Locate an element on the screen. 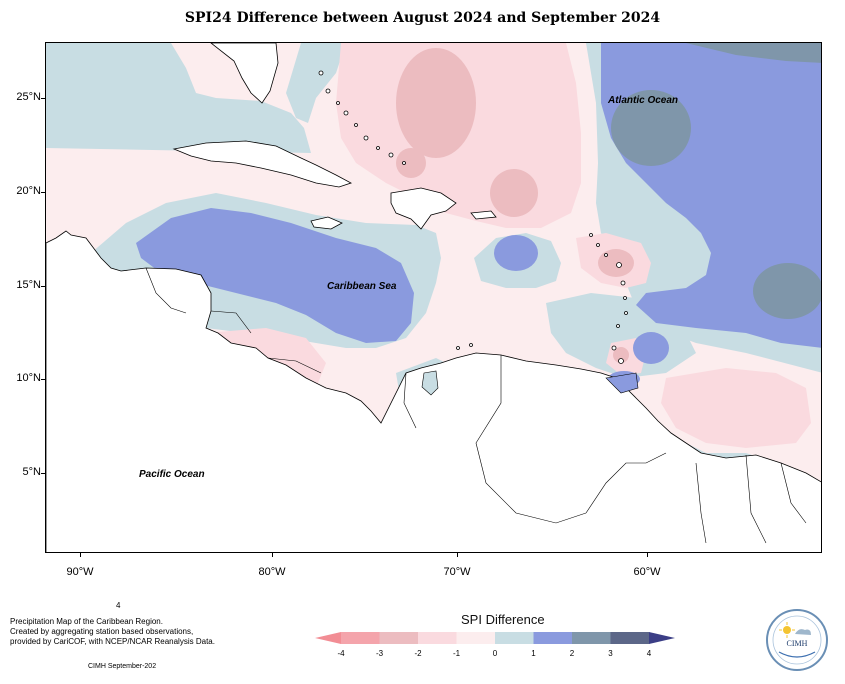 This screenshot has width=845, height=684. legend-tick-label: -4 is located at coordinates (341, 653).